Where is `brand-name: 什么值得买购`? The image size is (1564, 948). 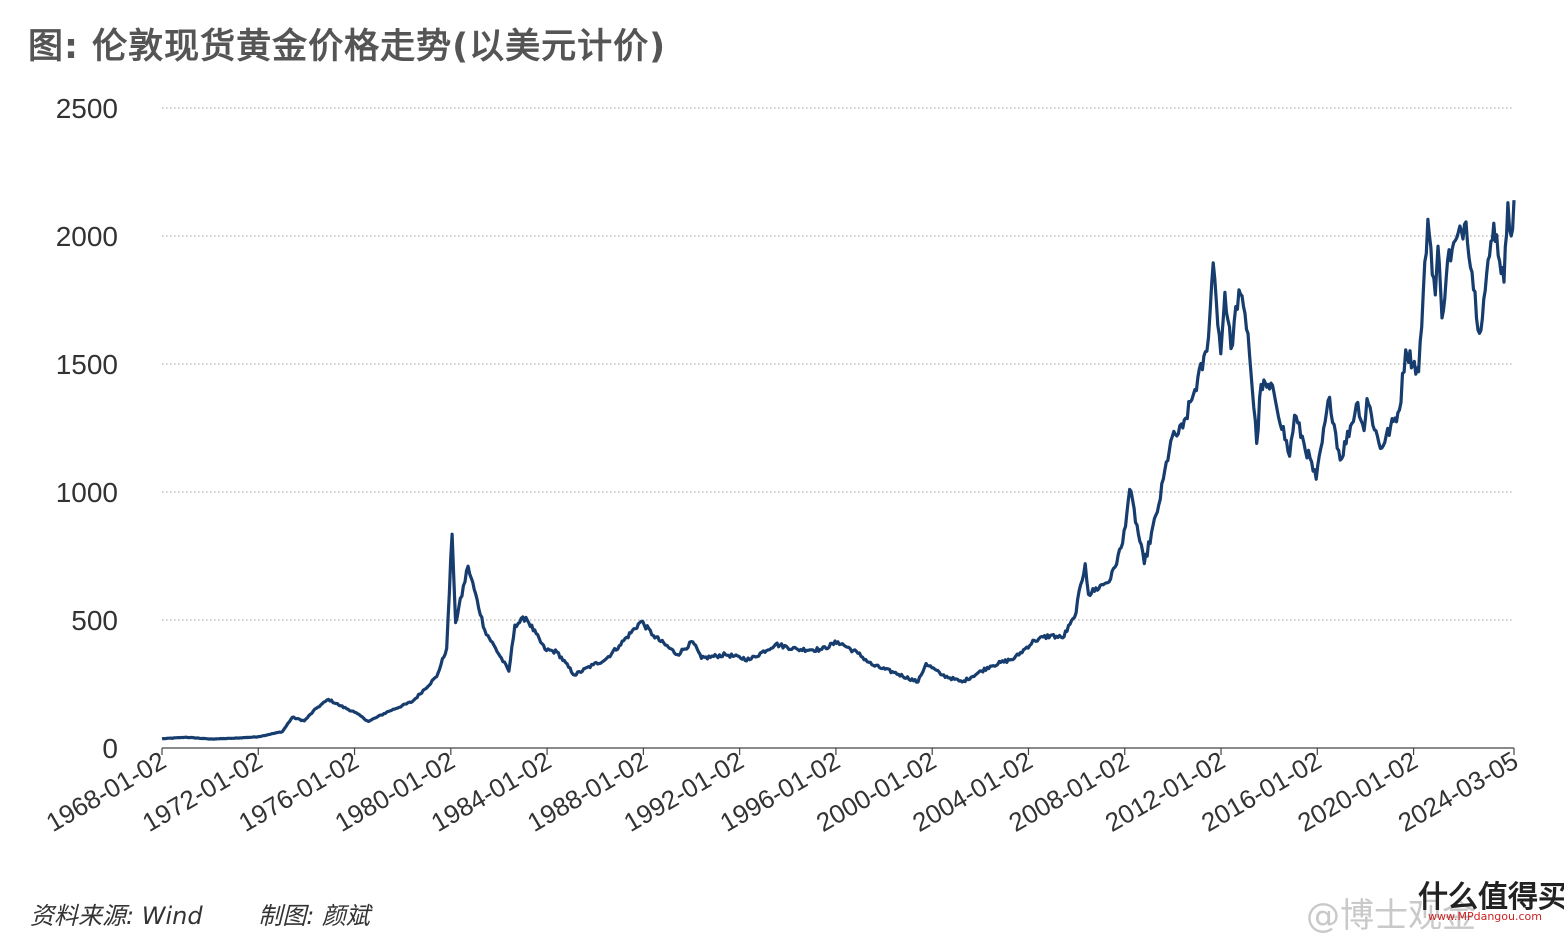
brand-name: 什么值得买购 is located at coordinates (1491, 897).